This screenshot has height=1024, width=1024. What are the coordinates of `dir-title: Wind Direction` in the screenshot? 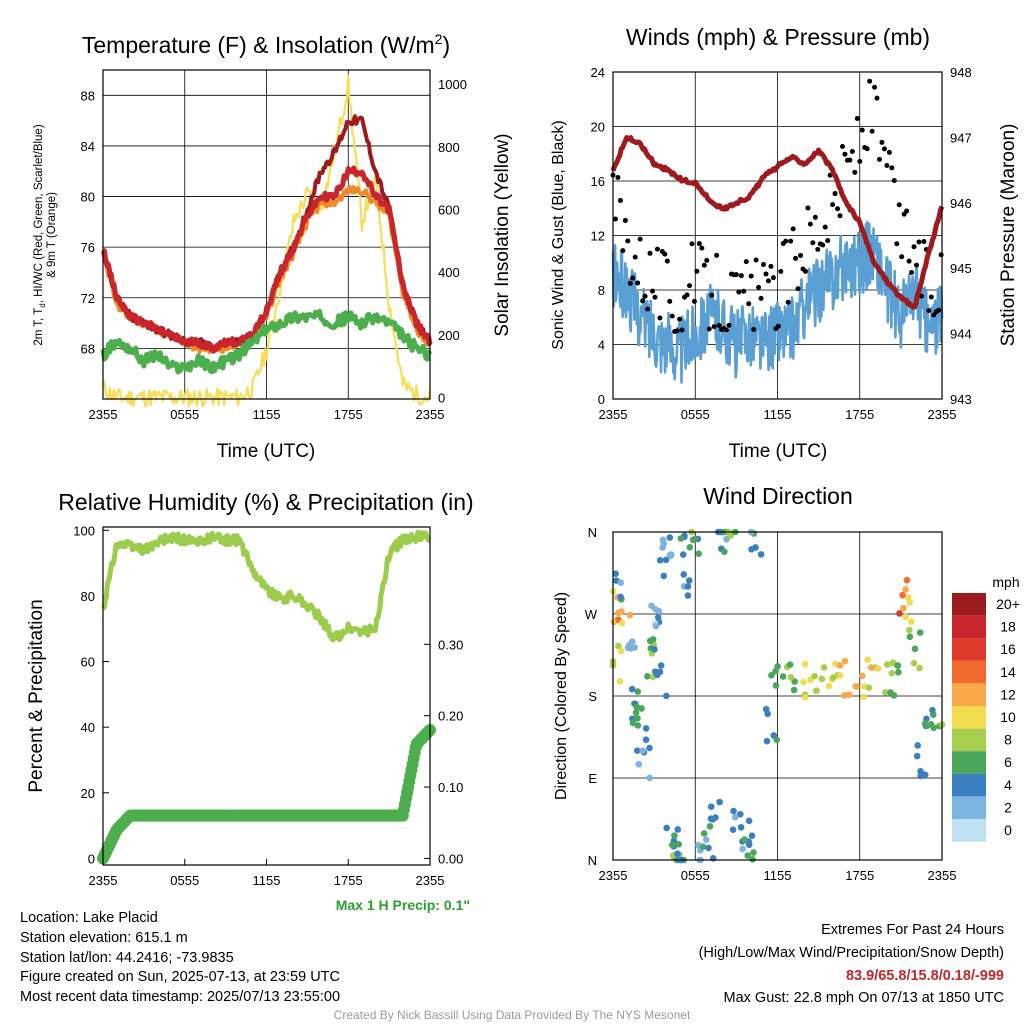 It's located at (778, 496).